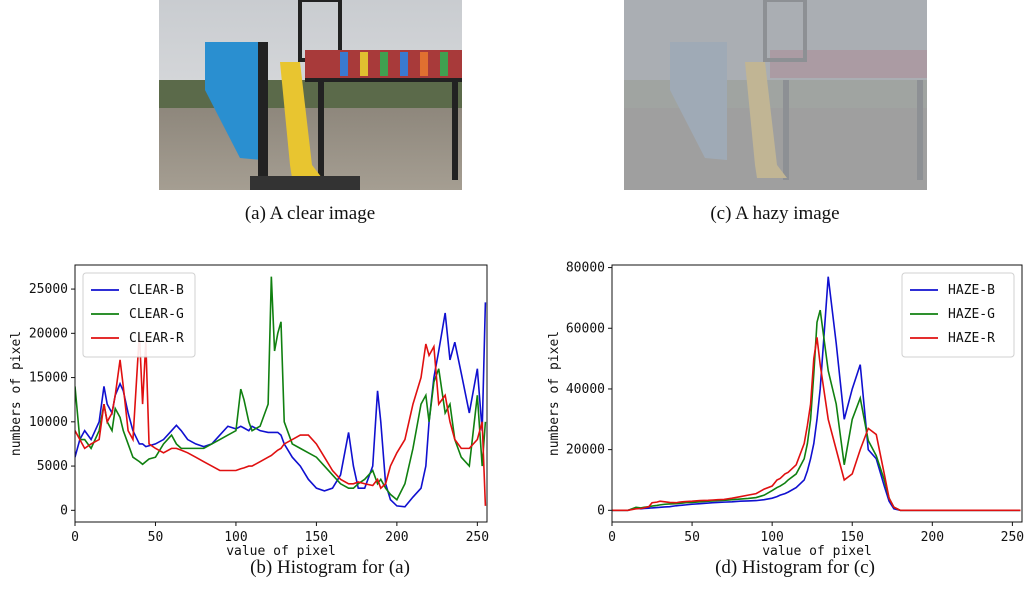 This screenshot has width=1028, height=608. What do you see at coordinates (156, 338) in the screenshot?
I see `legend-label: CLEAR-R` at bounding box center [156, 338].